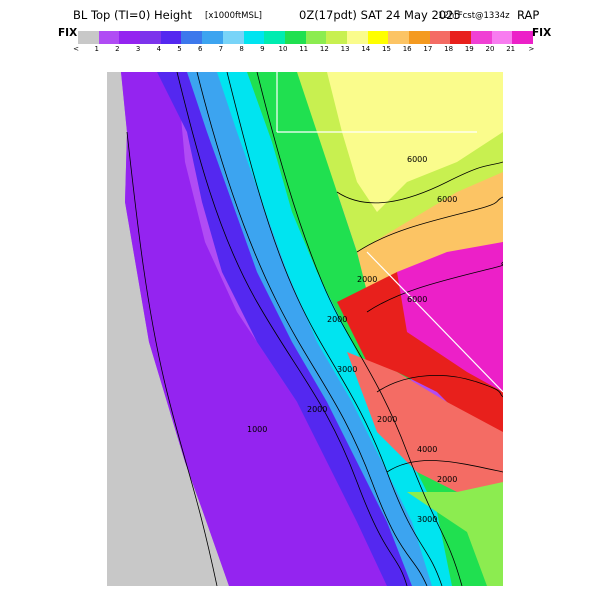 Image resolution: width=611 pixels, height=611 pixels. I want to click on colorbar-tick-label: 8, so click(241, 49).